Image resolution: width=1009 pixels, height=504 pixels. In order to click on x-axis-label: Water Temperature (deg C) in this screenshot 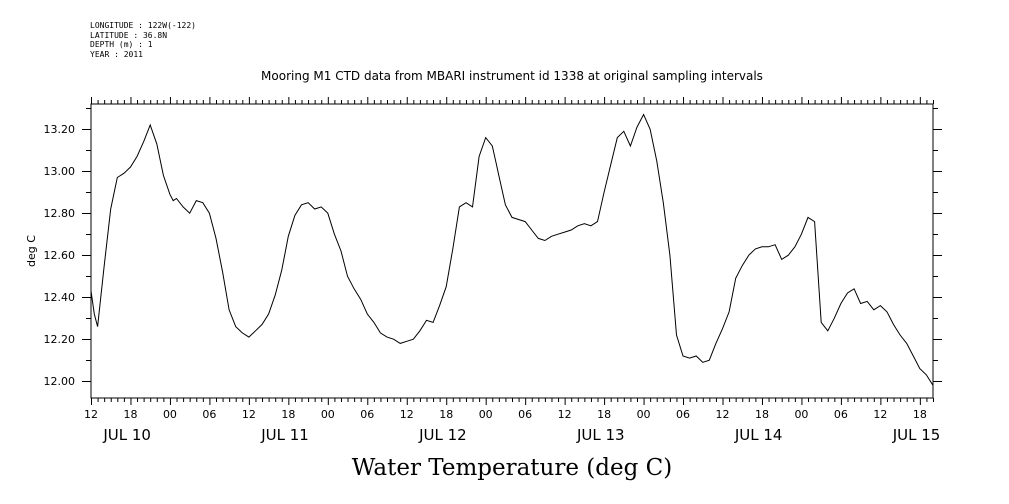, I will do `click(512, 468)`.